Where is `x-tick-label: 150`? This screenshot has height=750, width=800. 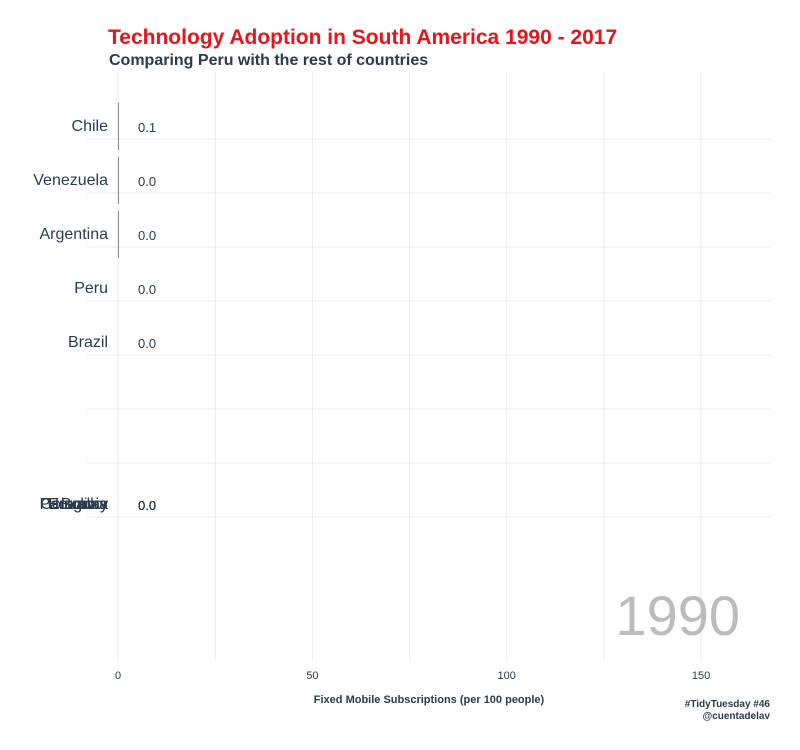 x-tick-label: 150 is located at coordinates (701, 676).